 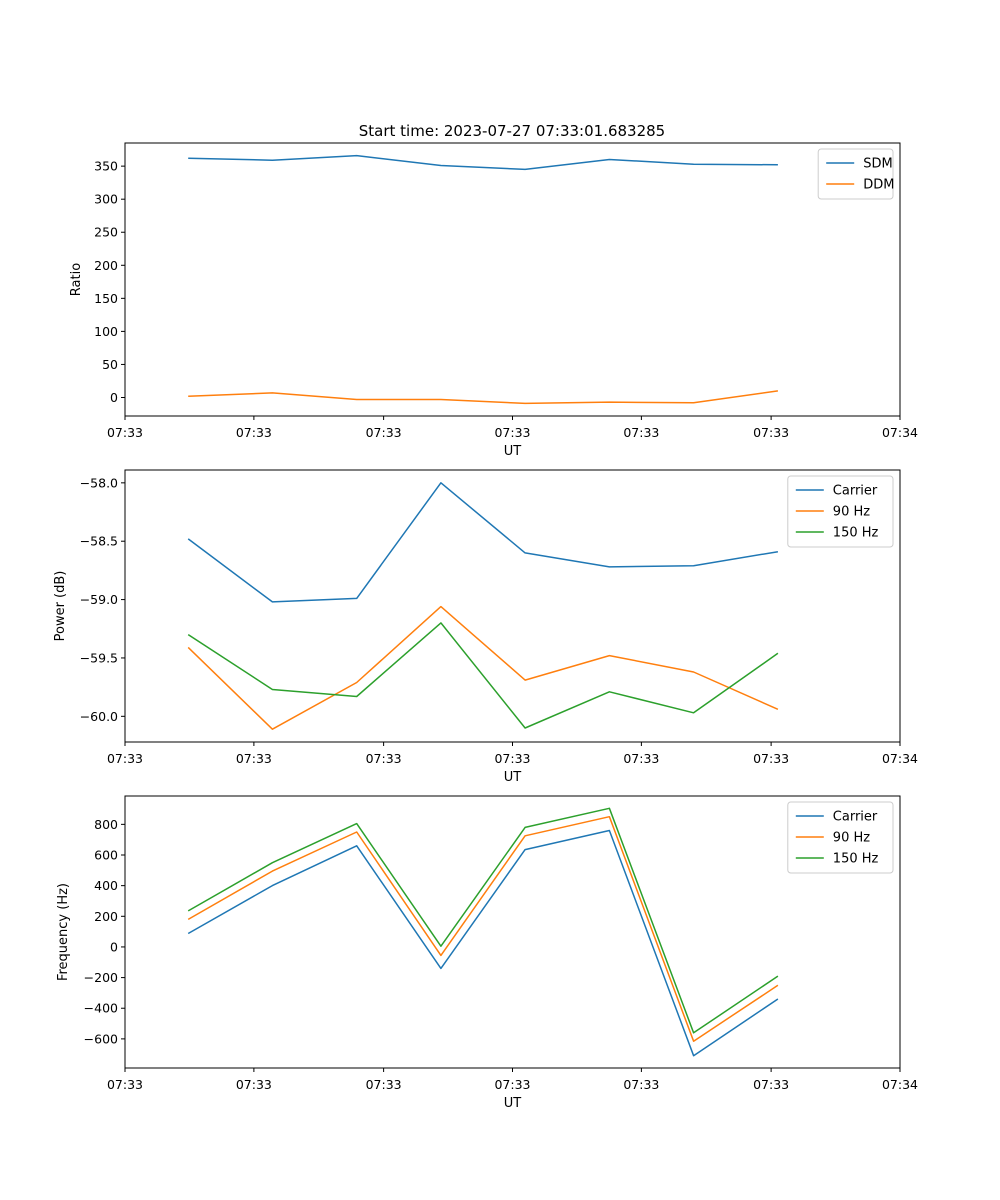 What do you see at coordinates (99, 657) in the screenshot?
I see `y-tick-label: −59.5` at bounding box center [99, 657].